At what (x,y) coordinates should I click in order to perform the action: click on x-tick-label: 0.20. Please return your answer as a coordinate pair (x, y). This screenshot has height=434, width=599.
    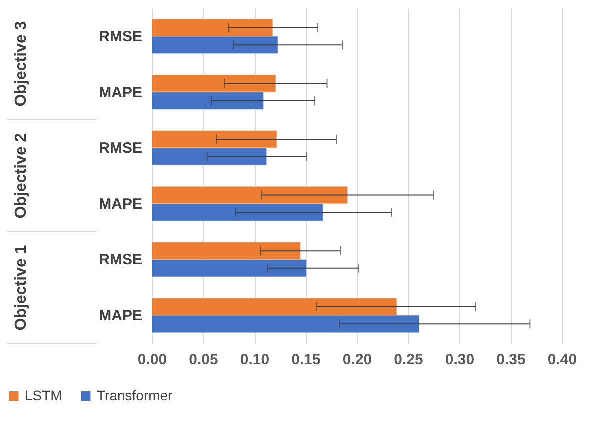
    Looking at the image, I should click on (357, 360).